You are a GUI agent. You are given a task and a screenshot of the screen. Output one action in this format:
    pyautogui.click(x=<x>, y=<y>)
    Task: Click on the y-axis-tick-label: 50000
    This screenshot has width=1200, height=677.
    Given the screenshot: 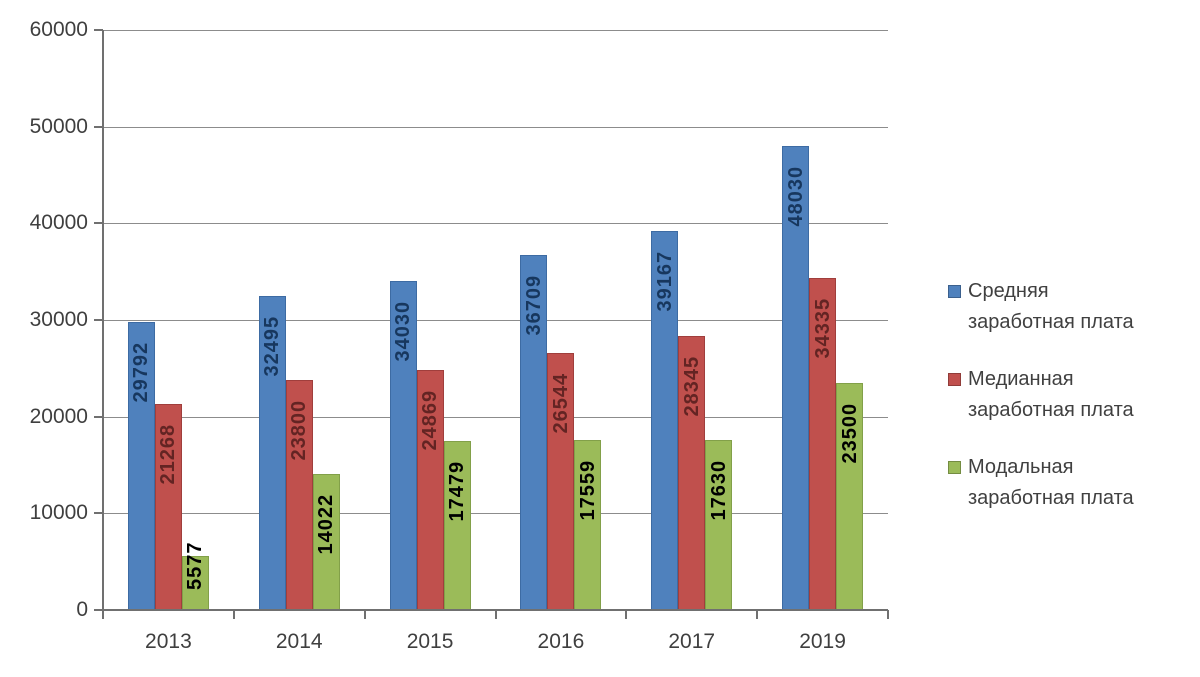 What is the action you would take?
    pyautogui.click(x=58, y=126)
    